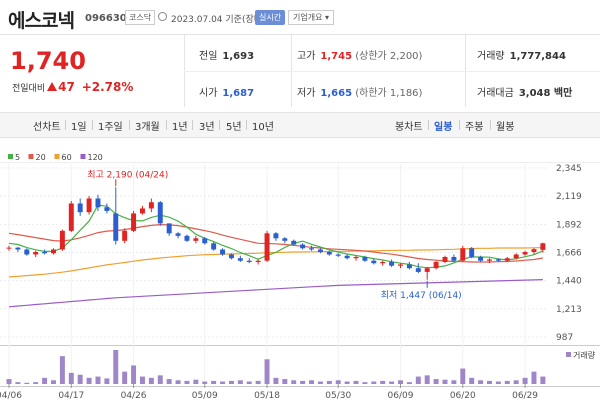 This screenshot has width=600, height=416. I want to click on legend-label-5: 5, so click(17, 157).